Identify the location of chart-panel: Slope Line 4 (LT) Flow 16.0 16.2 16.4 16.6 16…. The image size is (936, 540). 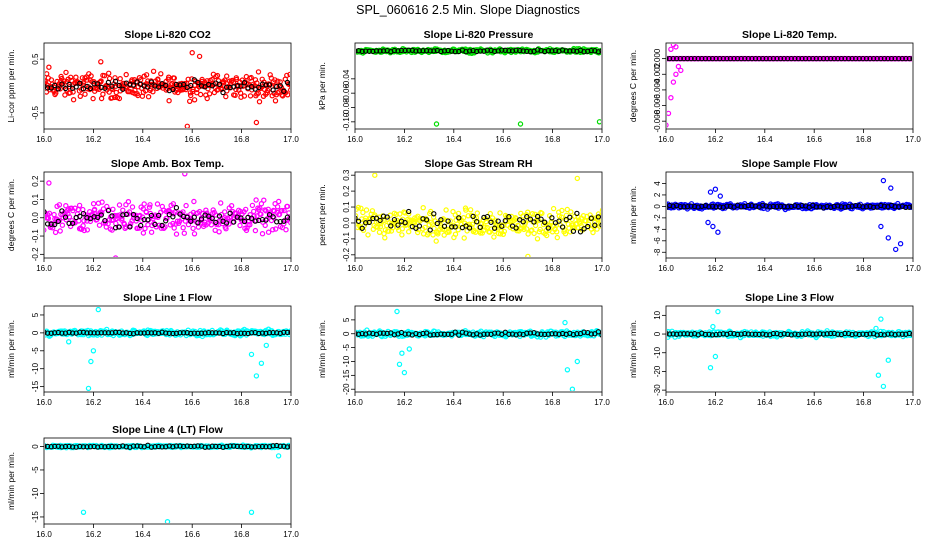
(152, 481).